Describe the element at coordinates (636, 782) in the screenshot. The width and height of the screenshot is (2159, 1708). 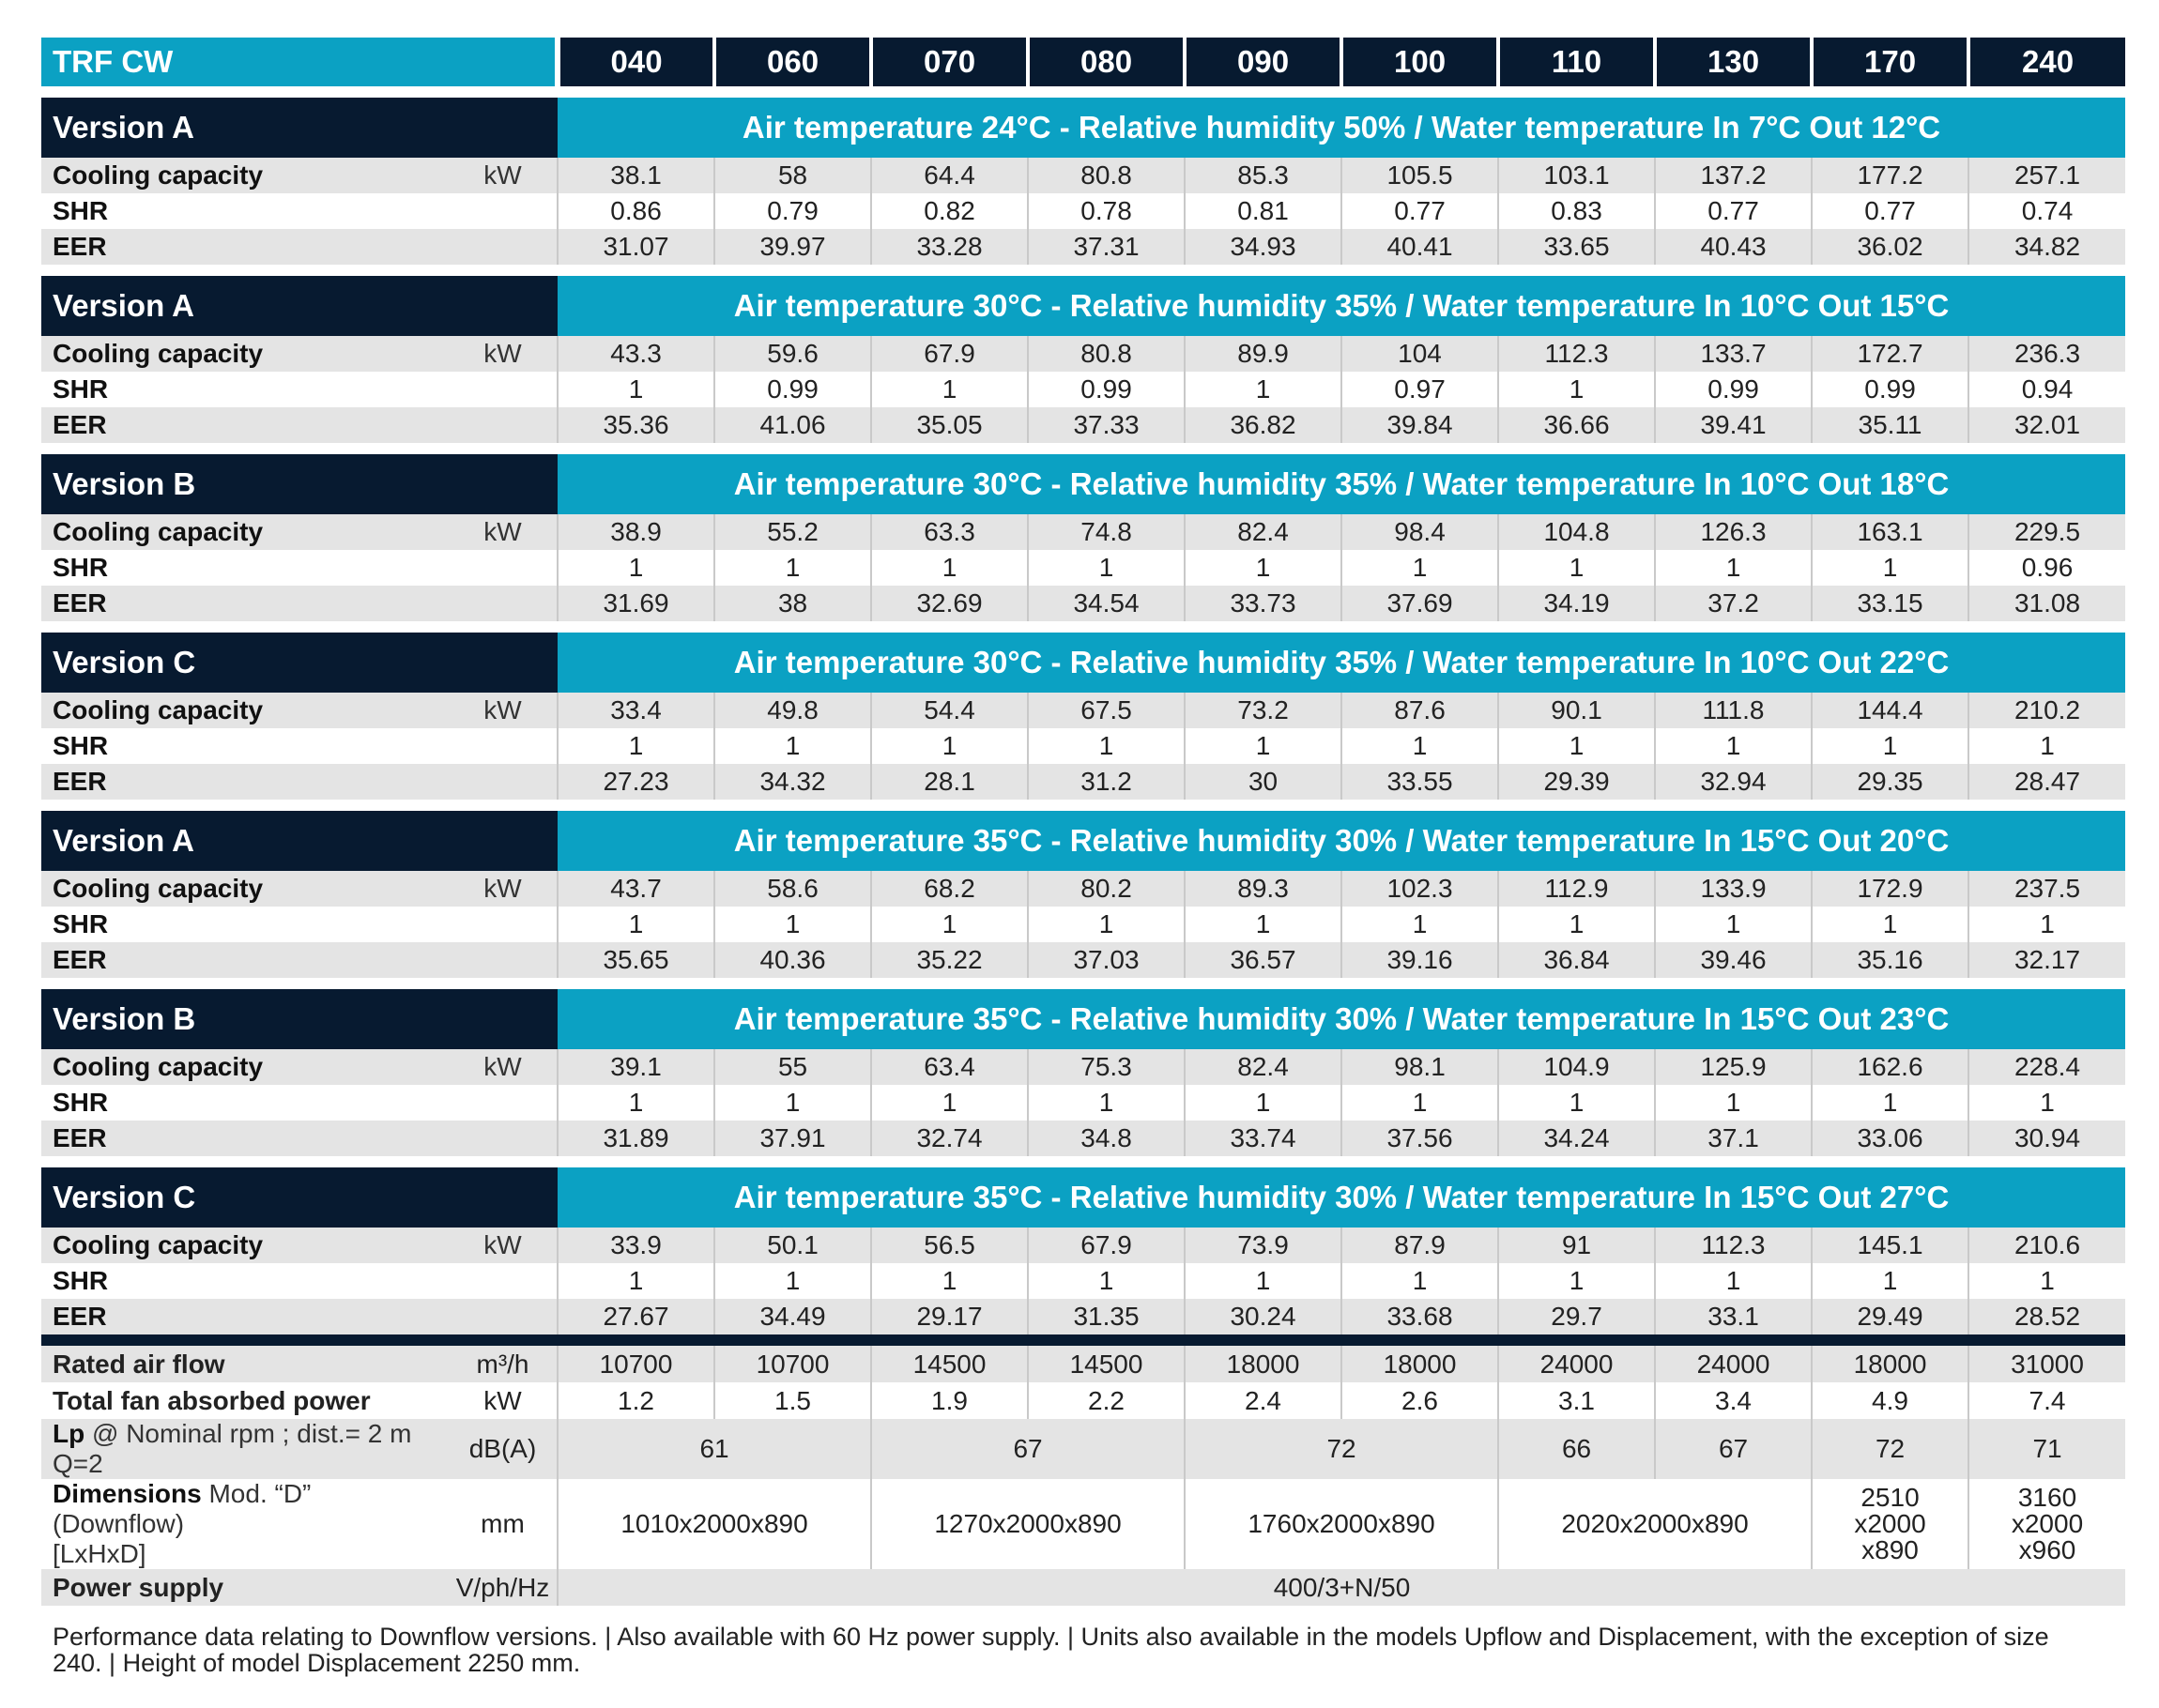
I see `value-cell: 27.23` at that location.